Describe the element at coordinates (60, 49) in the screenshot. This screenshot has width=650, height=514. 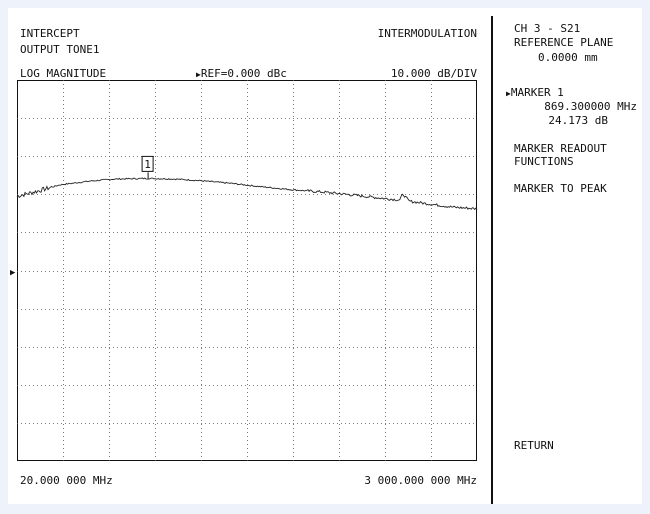
I see `measurement-title-line2: OUTPUT TONE1` at that location.